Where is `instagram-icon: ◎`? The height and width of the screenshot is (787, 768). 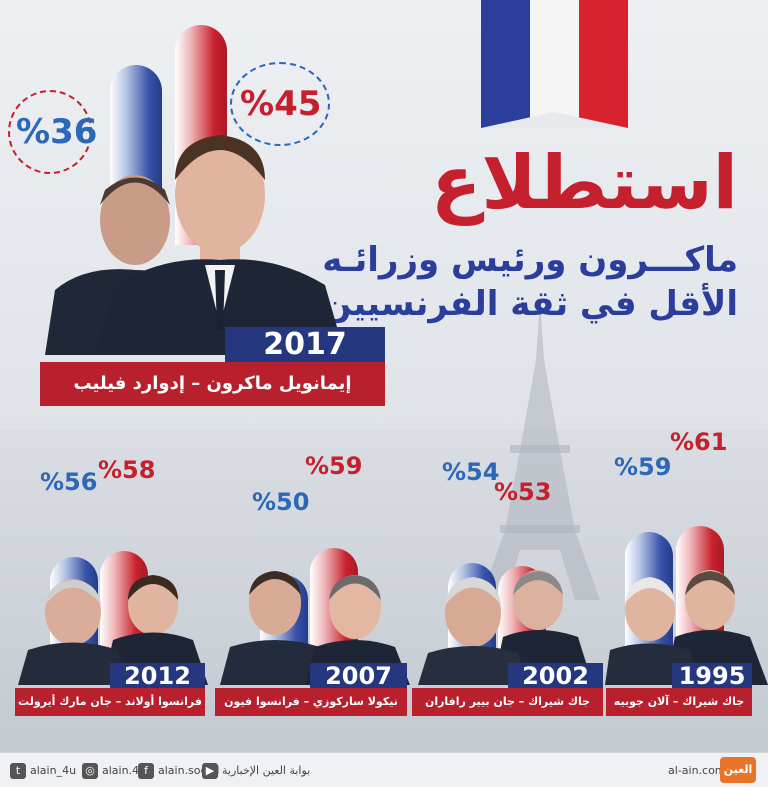
instagram-icon: ◎ is located at coordinates (90, 771).